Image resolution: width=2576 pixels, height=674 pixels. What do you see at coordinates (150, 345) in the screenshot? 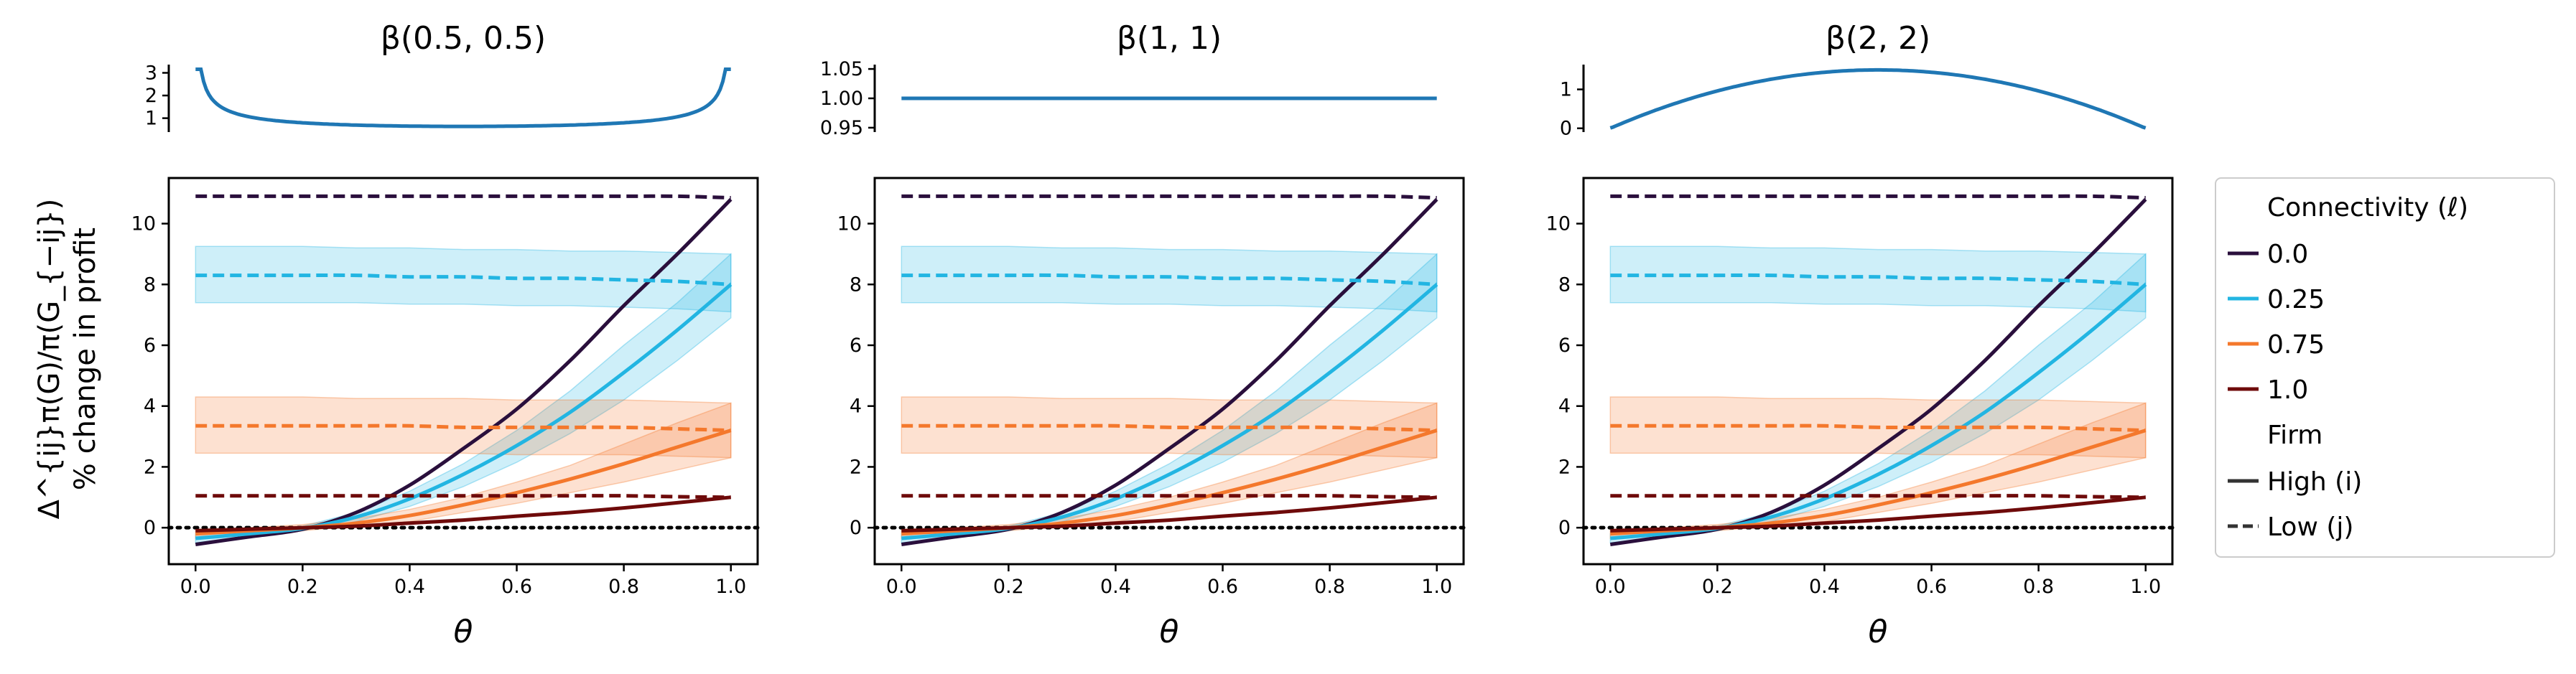
I see `ytick-label-1-3: 6` at bounding box center [150, 345].